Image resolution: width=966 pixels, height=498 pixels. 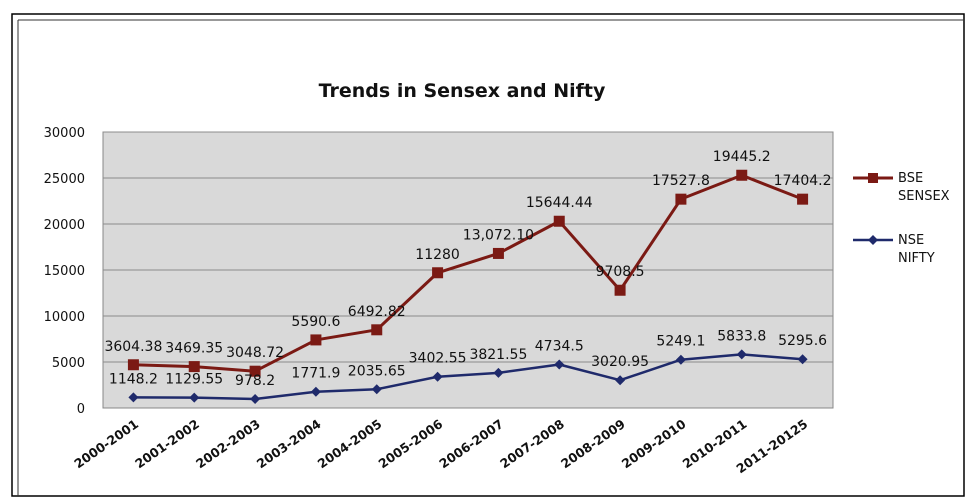 I want to click on chart-title: Trends in Sensex and Nifty, so click(x=462, y=91).